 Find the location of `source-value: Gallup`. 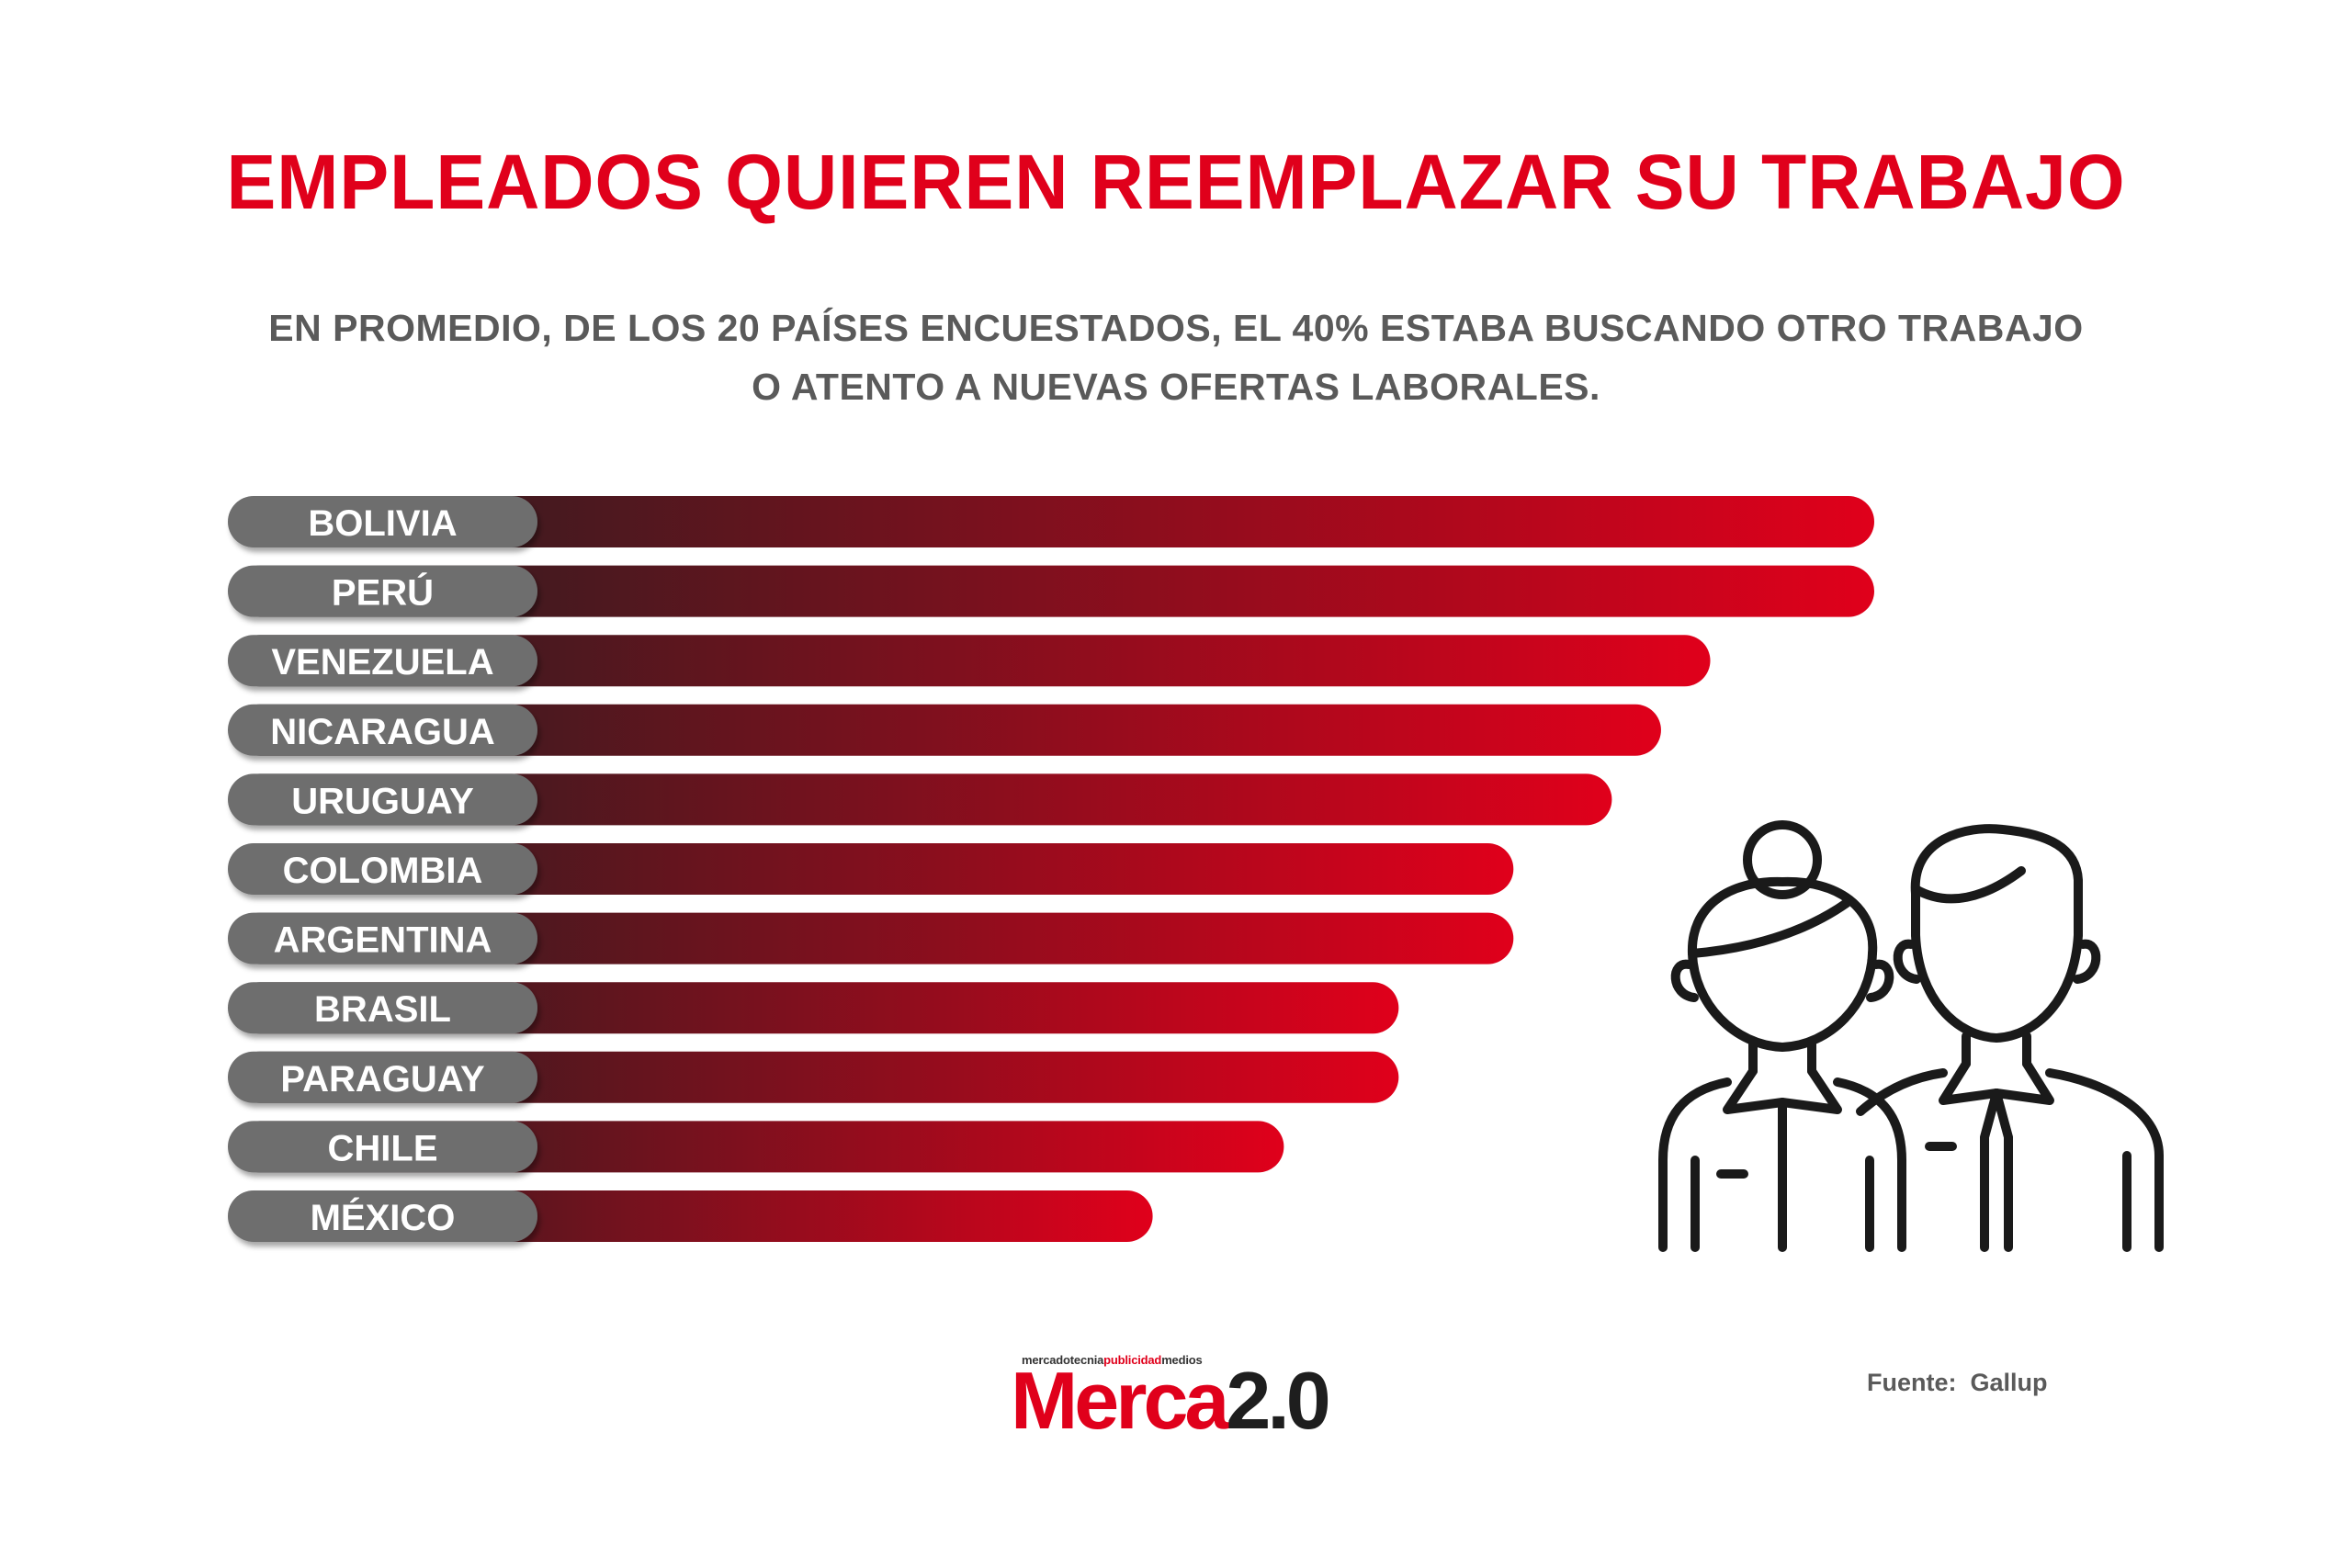

source-value: Gallup is located at coordinates (2009, 1383).